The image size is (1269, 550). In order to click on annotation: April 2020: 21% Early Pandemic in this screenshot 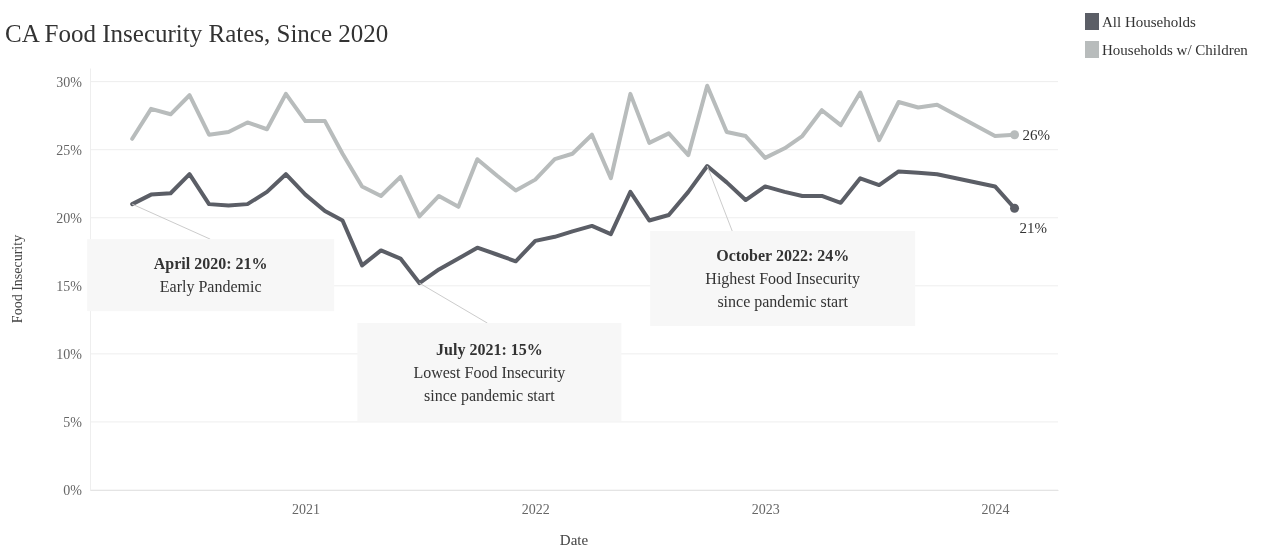, I will do `click(210, 276)`.